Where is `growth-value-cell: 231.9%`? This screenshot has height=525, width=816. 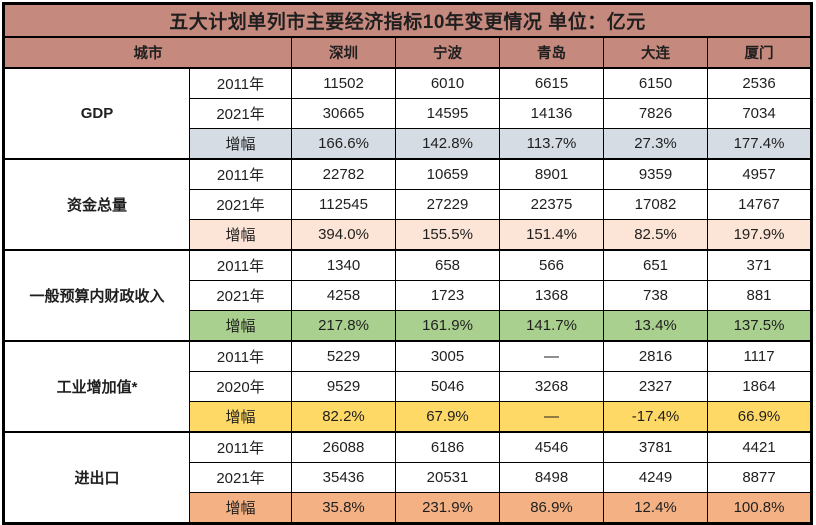
growth-value-cell: 231.9% is located at coordinates (447, 508).